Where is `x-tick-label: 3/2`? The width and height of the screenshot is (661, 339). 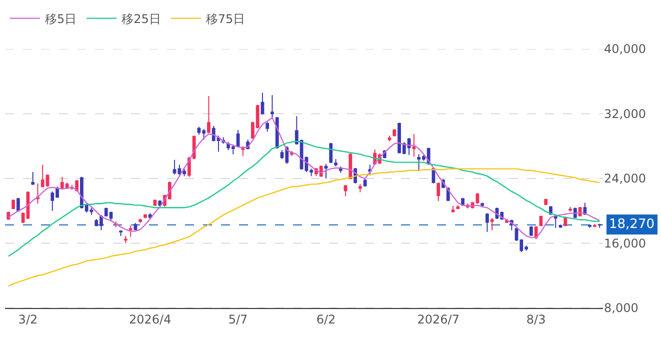 x-tick-label: 3/2 is located at coordinates (28, 319).